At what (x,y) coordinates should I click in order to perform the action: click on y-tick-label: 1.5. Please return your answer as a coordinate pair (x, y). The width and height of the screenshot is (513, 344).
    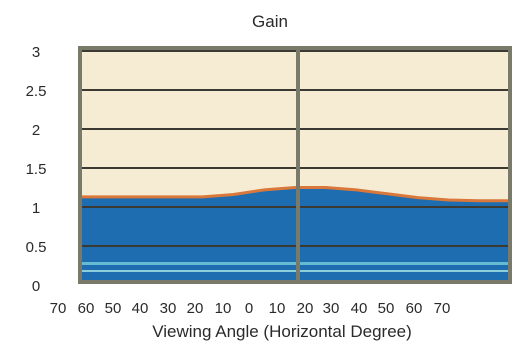
    Looking at the image, I should click on (36, 169).